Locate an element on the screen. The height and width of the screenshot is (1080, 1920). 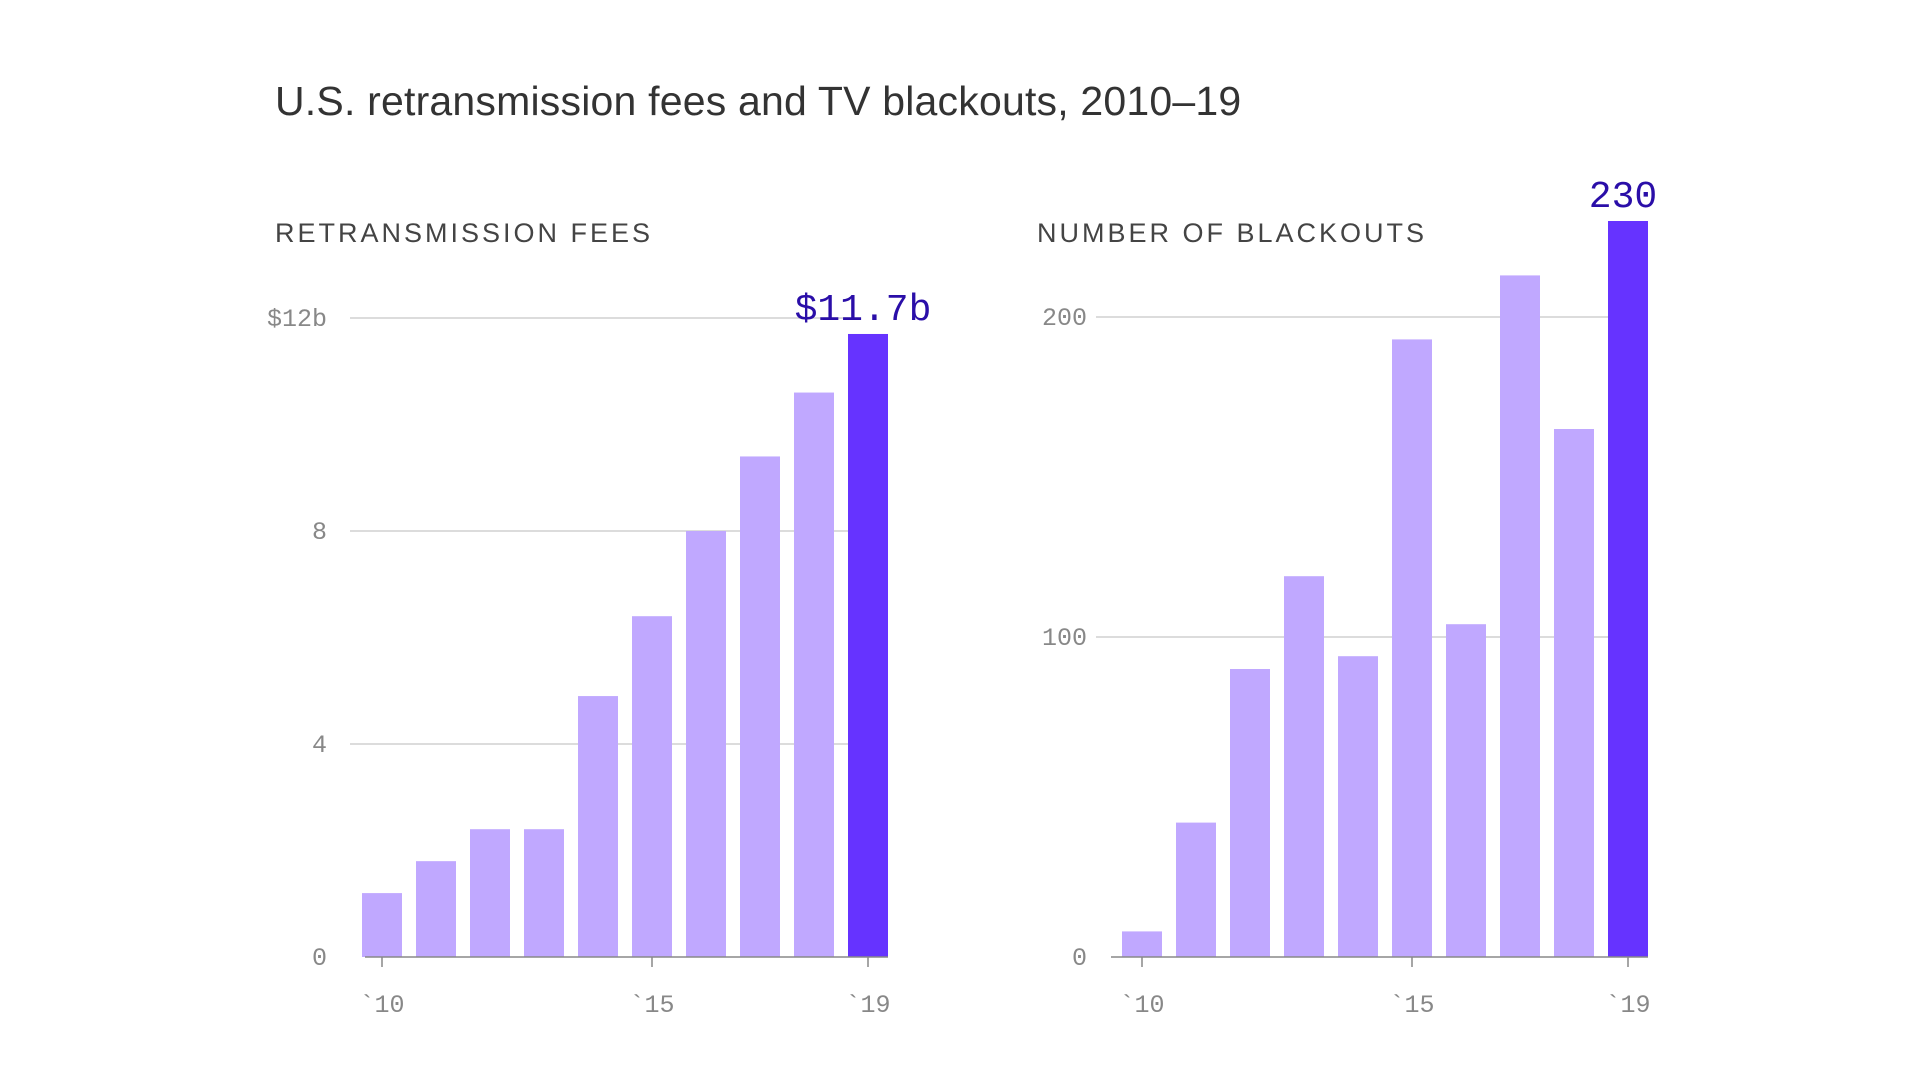
blackouts-bar-2013 is located at coordinates (1304, 766).